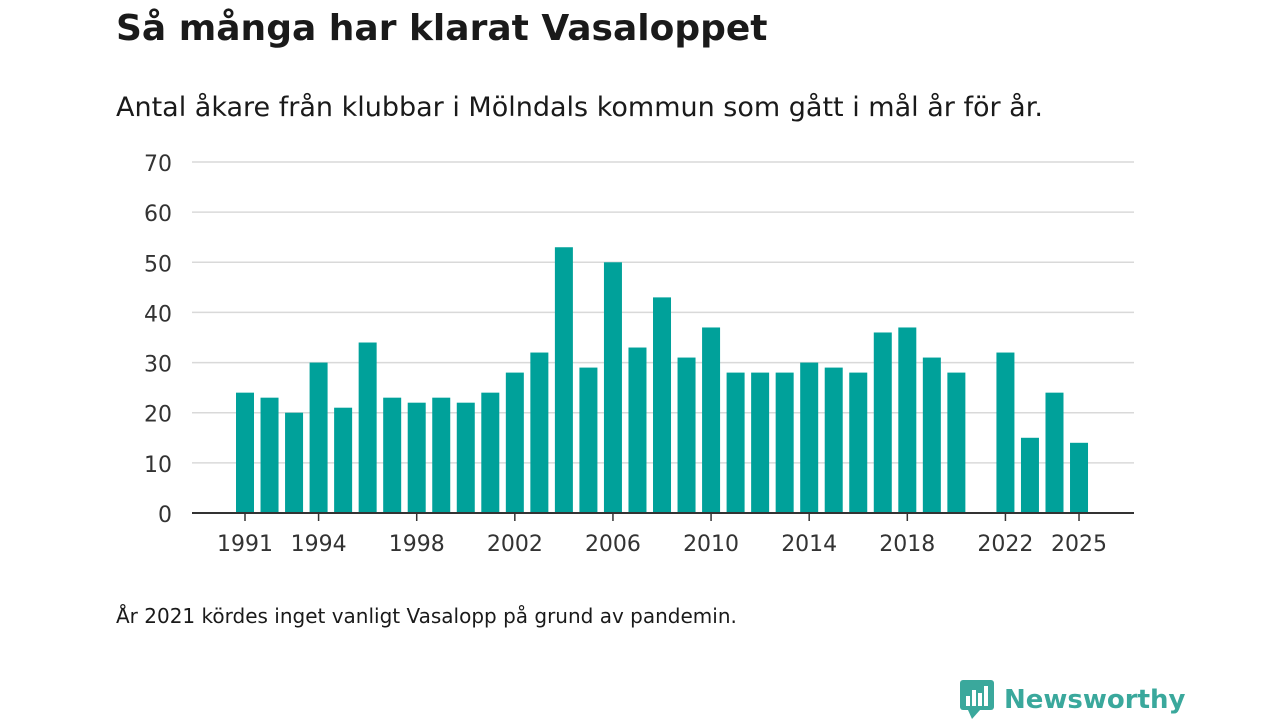 Image resolution: width=1280 pixels, height=720 pixels. I want to click on x-tick-label: 2006, so click(613, 544).